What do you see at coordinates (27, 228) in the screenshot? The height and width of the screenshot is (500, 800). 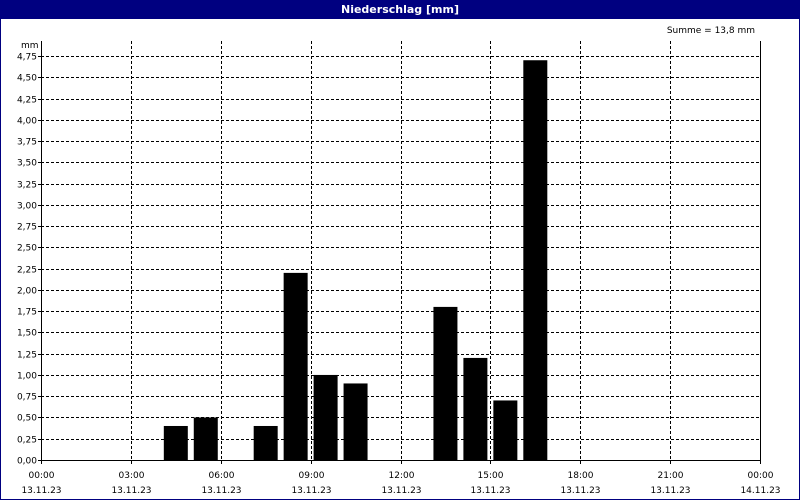 I see `y-tick-label: 2,75` at bounding box center [27, 228].